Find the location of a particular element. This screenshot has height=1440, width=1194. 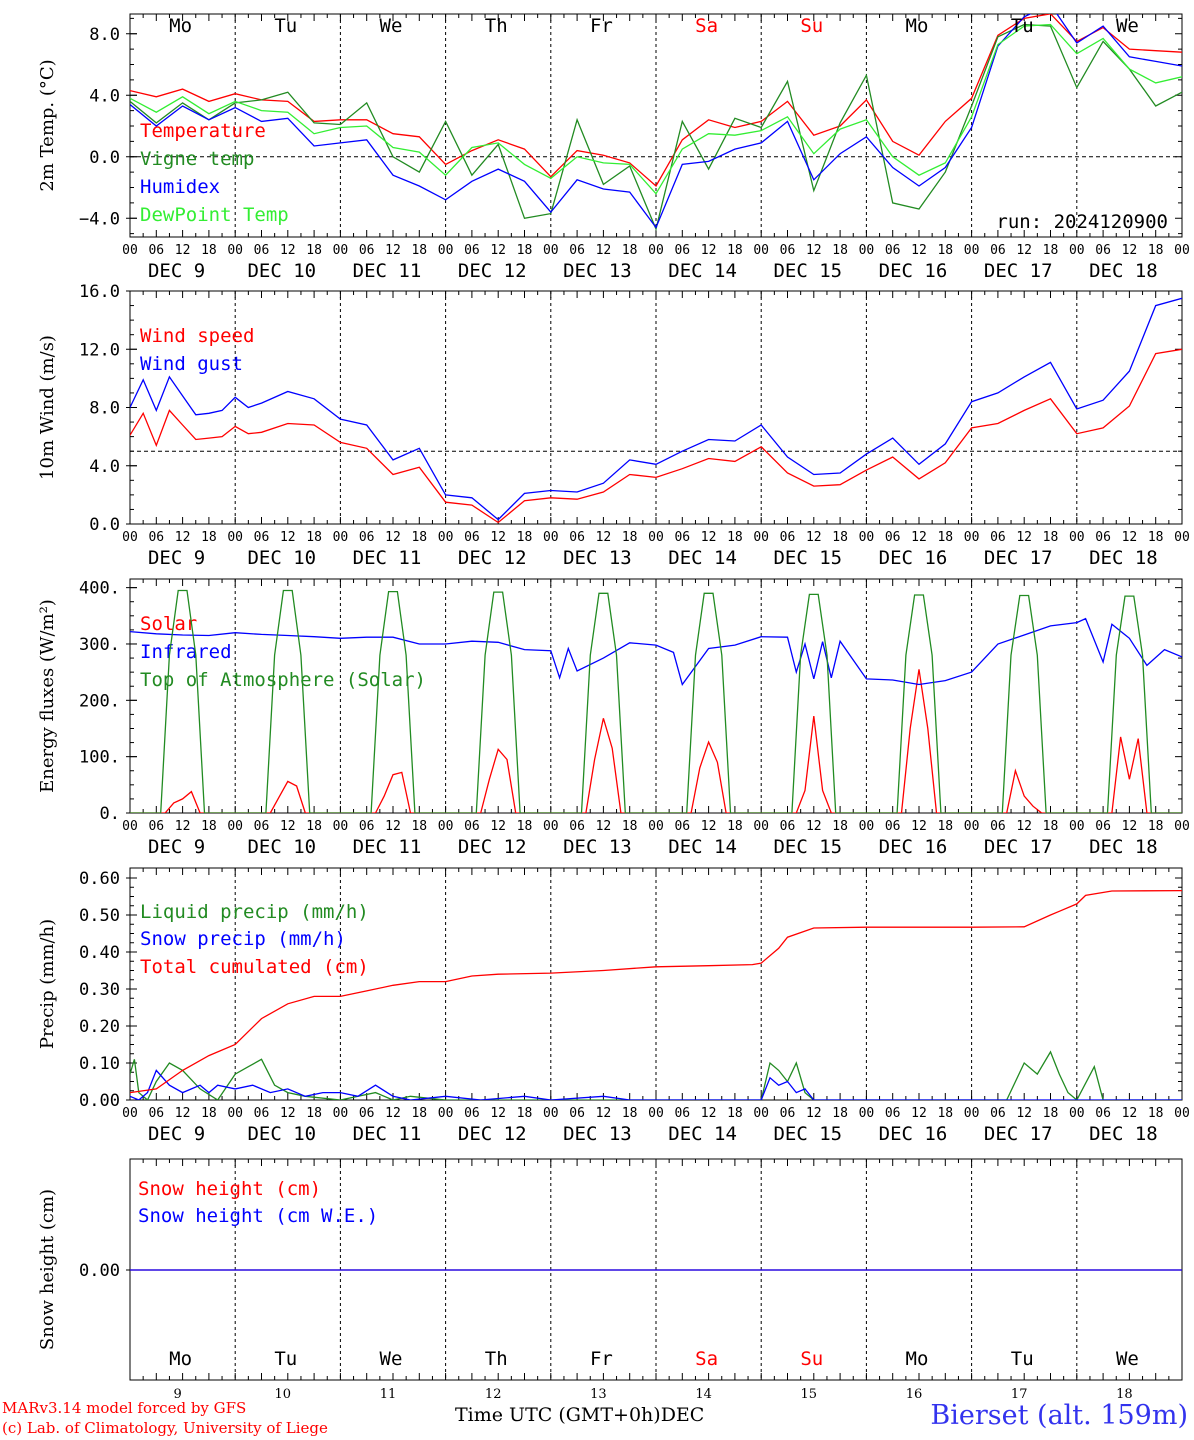

date-label: DEC 9 is located at coordinates (176, 271).